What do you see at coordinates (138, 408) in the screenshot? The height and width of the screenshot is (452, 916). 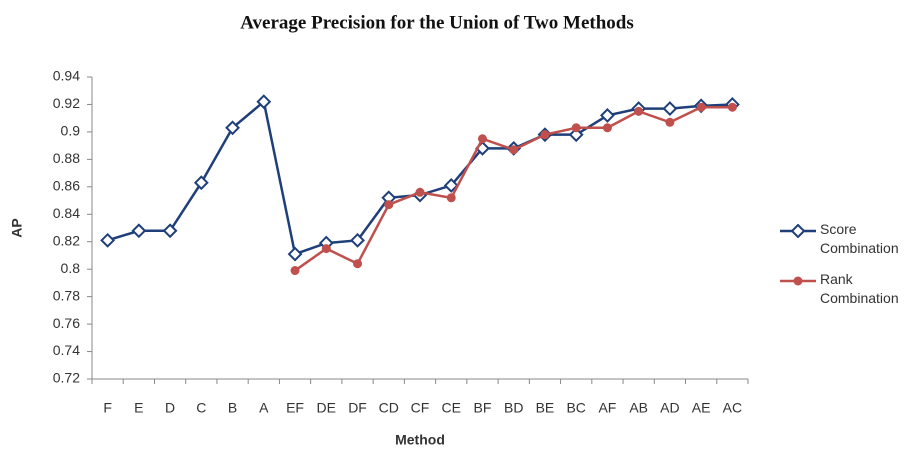 I see `x-tick-label: E` at bounding box center [138, 408].